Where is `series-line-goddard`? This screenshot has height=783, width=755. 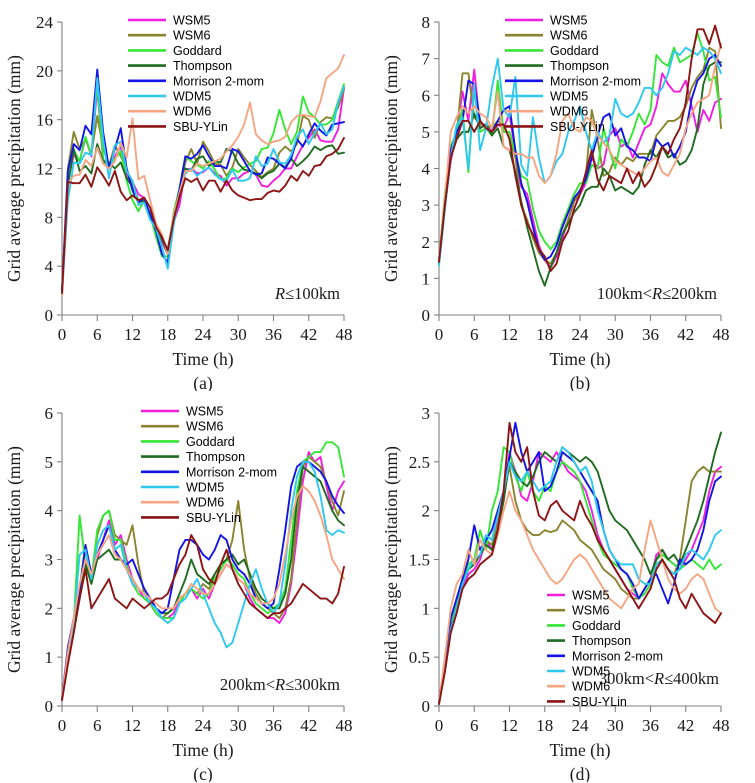
series-line-goddard is located at coordinates (203, 571).